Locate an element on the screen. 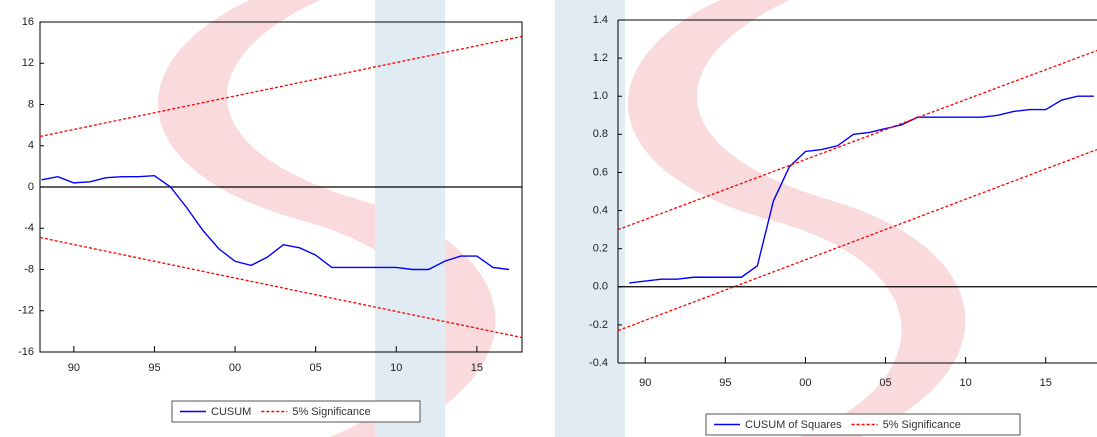 The image size is (1097, 437). y-tick-label: -8 is located at coordinates (29, 269).